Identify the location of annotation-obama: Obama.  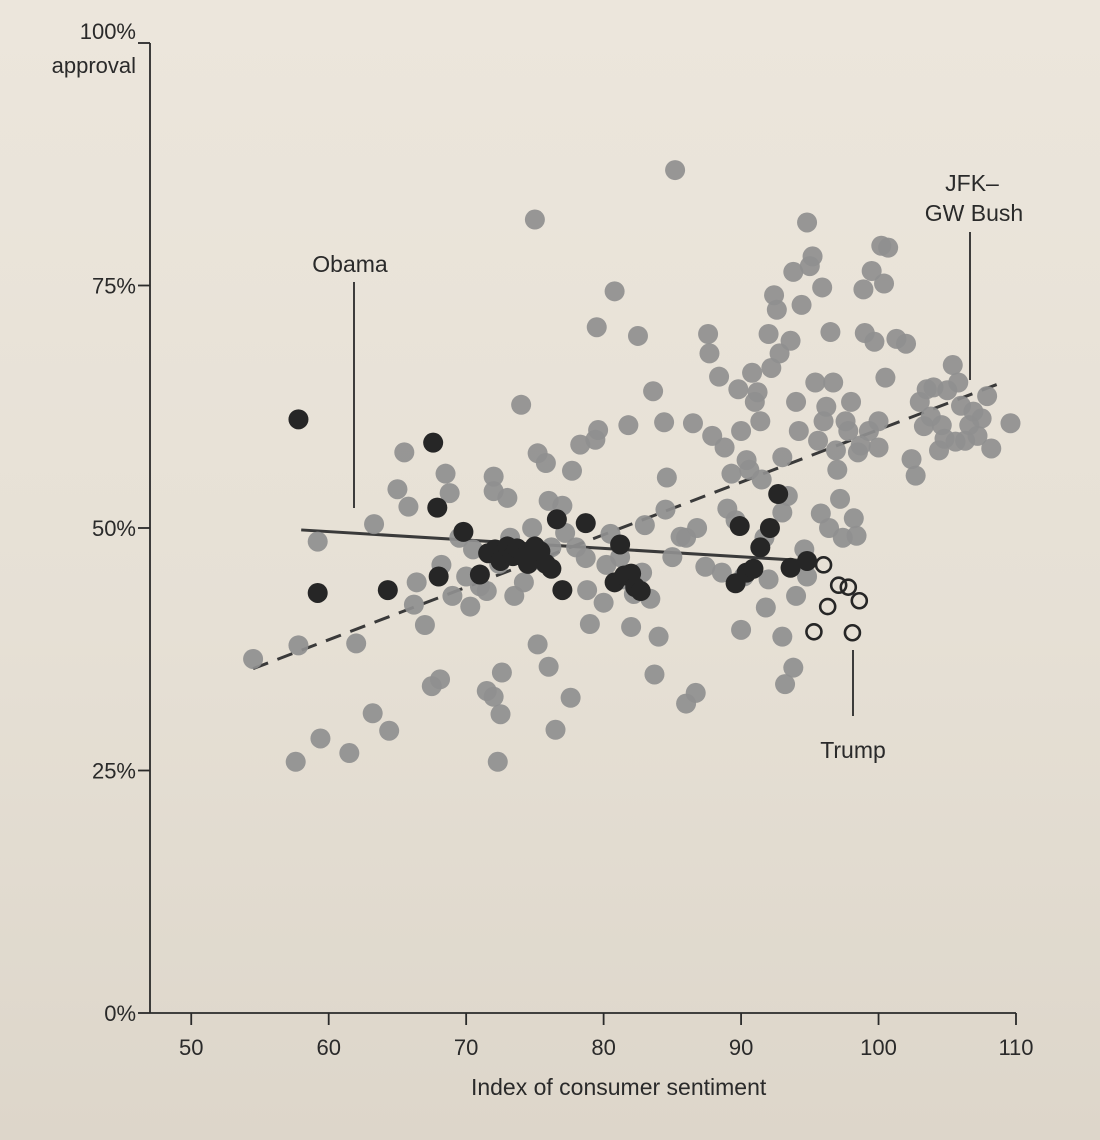
(350, 264).